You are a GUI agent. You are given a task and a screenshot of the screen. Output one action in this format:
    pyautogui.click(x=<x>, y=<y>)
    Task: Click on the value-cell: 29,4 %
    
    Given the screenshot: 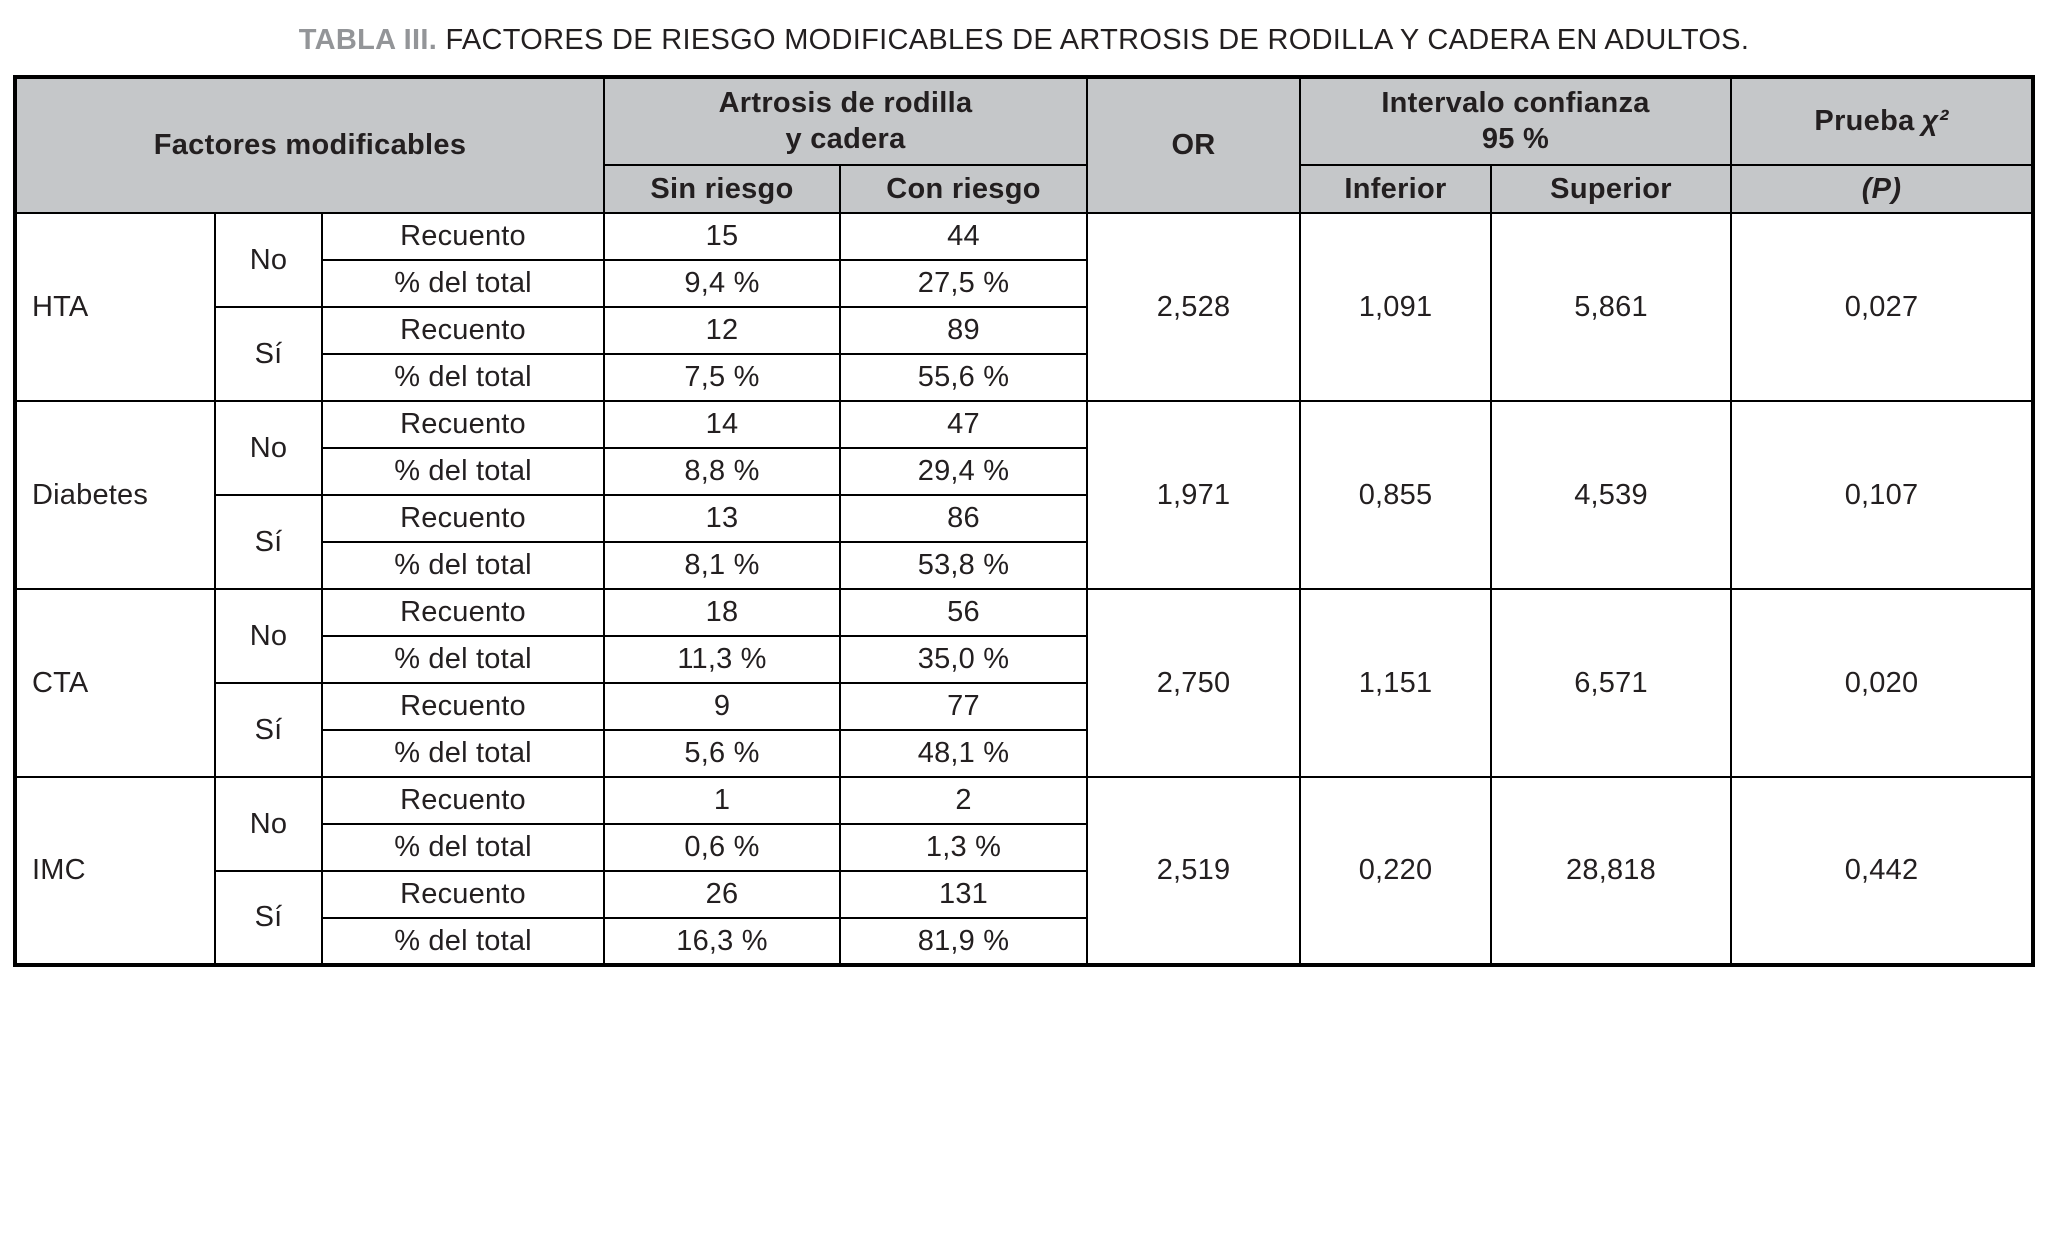 What is the action you would take?
    pyautogui.click(x=963, y=471)
    